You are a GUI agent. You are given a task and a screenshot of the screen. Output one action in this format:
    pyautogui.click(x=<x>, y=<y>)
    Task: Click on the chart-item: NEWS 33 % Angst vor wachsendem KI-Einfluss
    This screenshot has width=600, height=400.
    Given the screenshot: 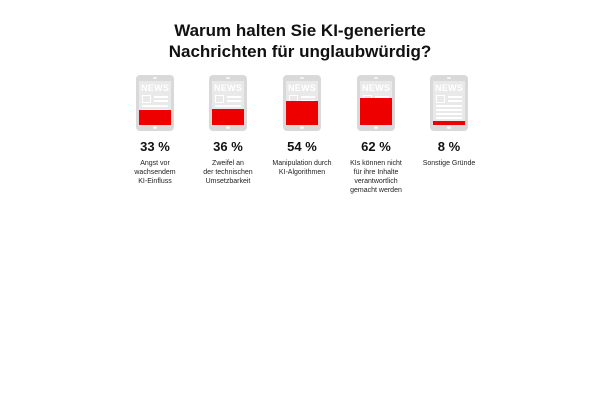 What is the action you would take?
    pyautogui.click(x=155, y=130)
    